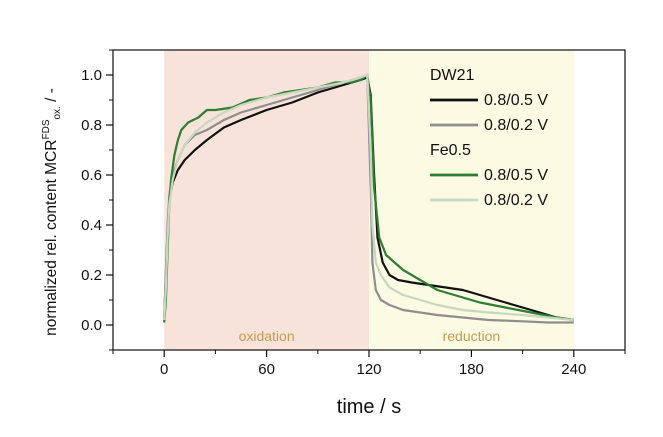 The width and height of the screenshot is (663, 437). I want to click on y-axis-label: normalized rel. content MCRFDSox. / -, so click(52, 212).